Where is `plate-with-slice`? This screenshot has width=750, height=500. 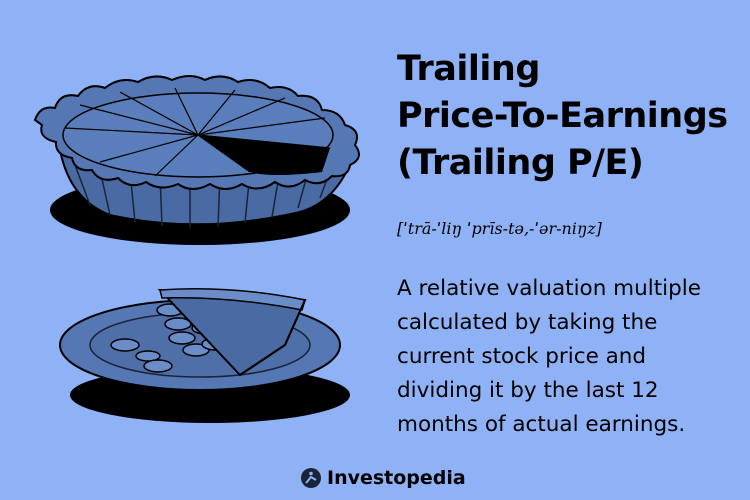
plate-with-slice is located at coordinates (204, 355).